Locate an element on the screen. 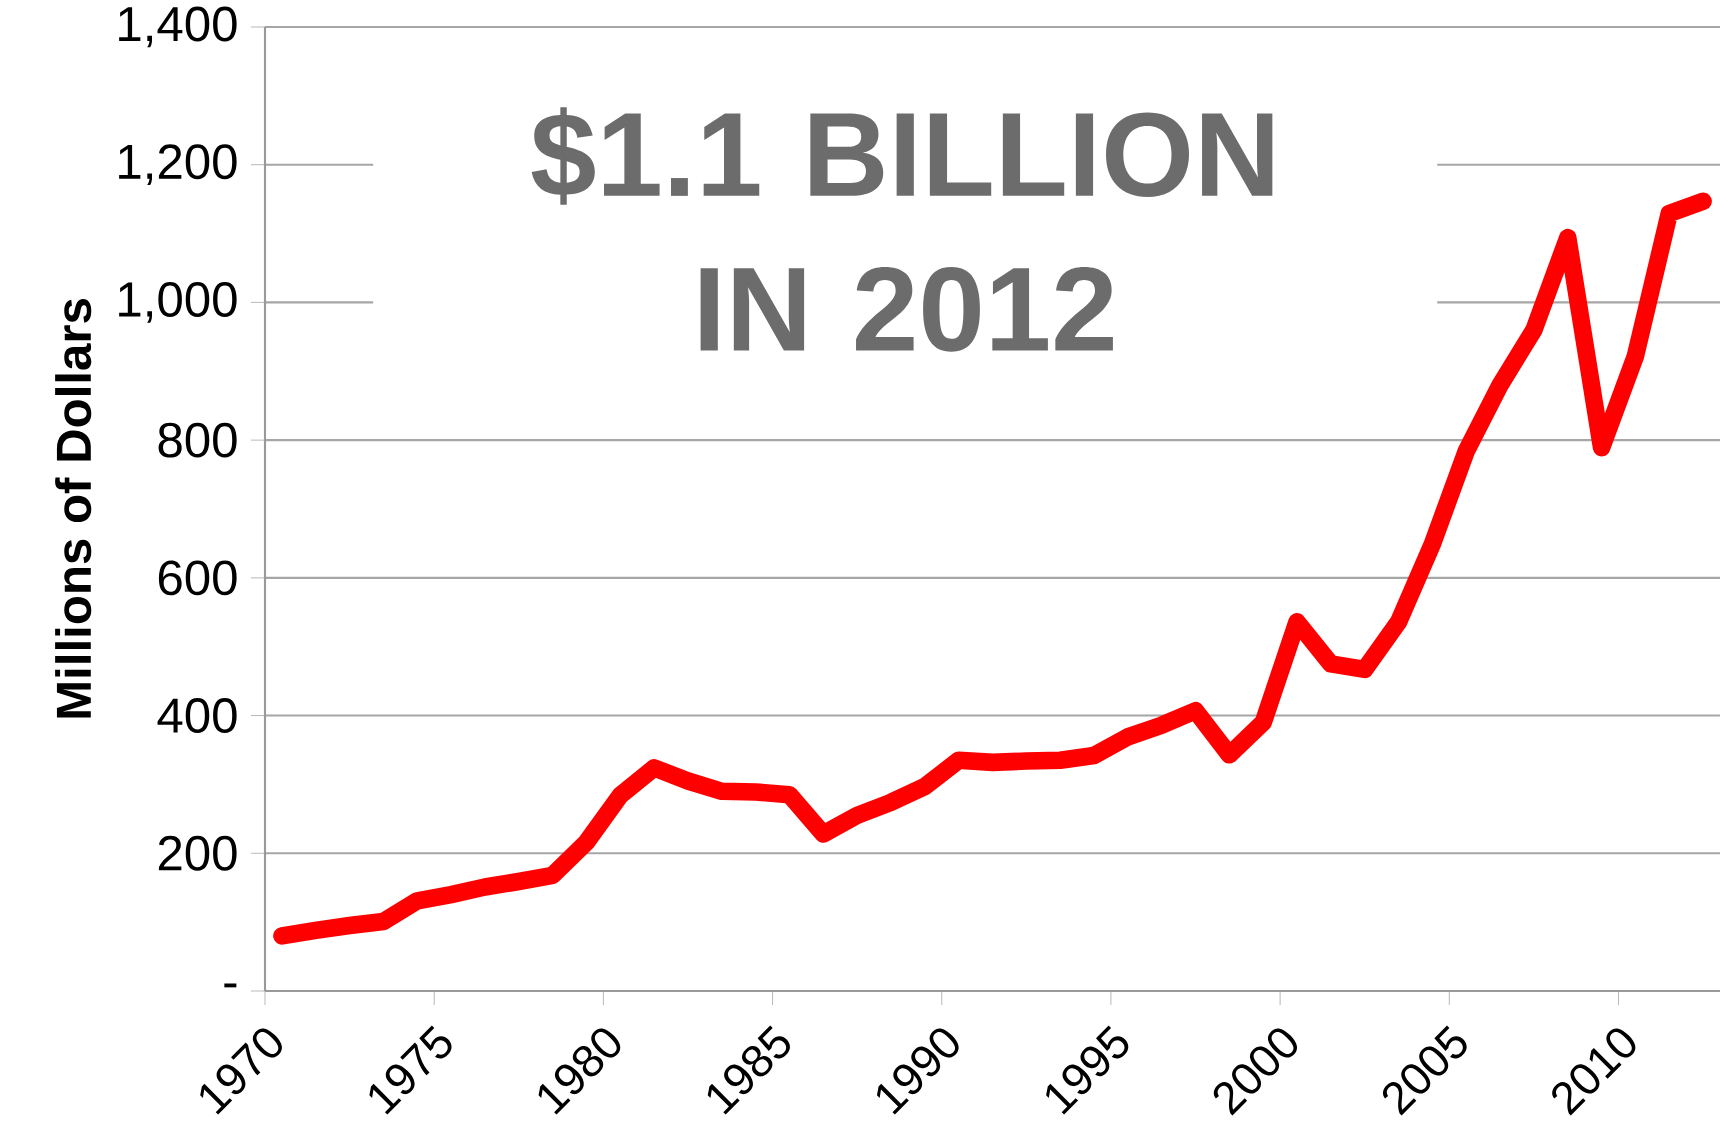  y-tick-label: 200 is located at coordinates (197, 853).